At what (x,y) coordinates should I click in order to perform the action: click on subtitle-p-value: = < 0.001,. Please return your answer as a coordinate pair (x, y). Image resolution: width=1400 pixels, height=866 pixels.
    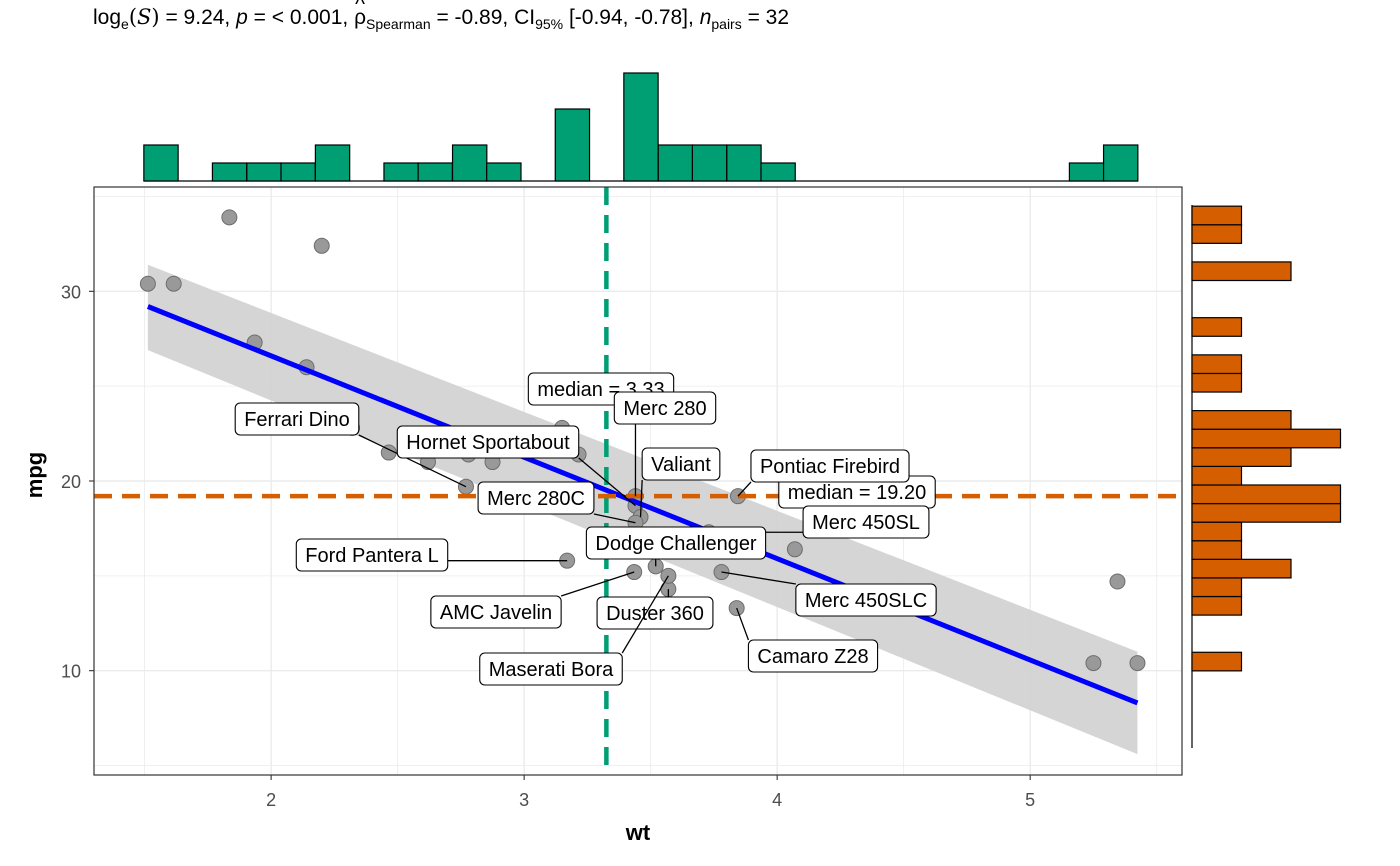
    Looking at the image, I should click on (301, 17).